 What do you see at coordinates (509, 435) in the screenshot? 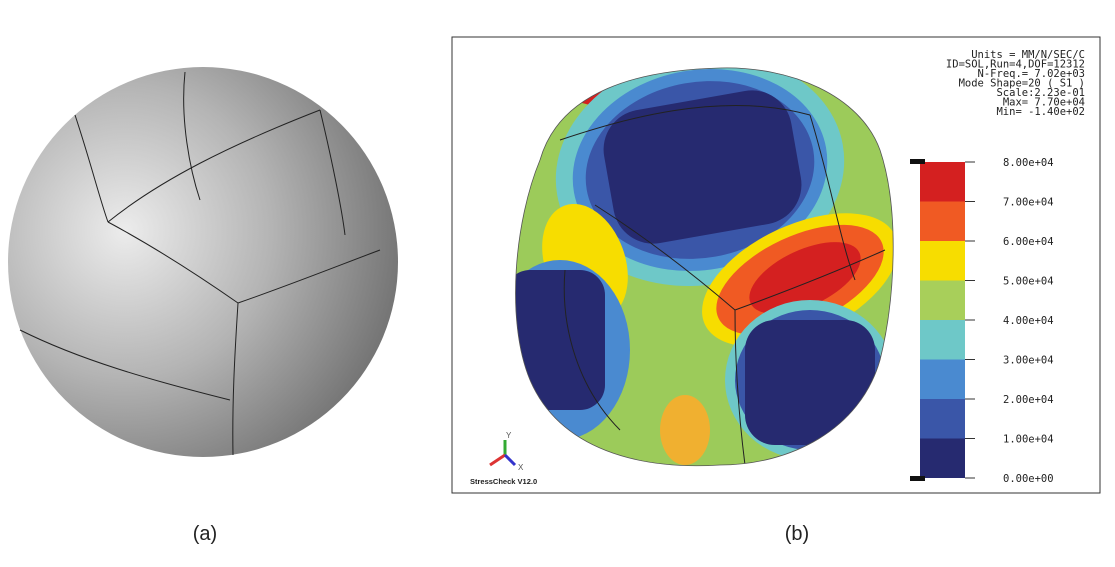
I see `triad-label: Y` at bounding box center [509, 435].